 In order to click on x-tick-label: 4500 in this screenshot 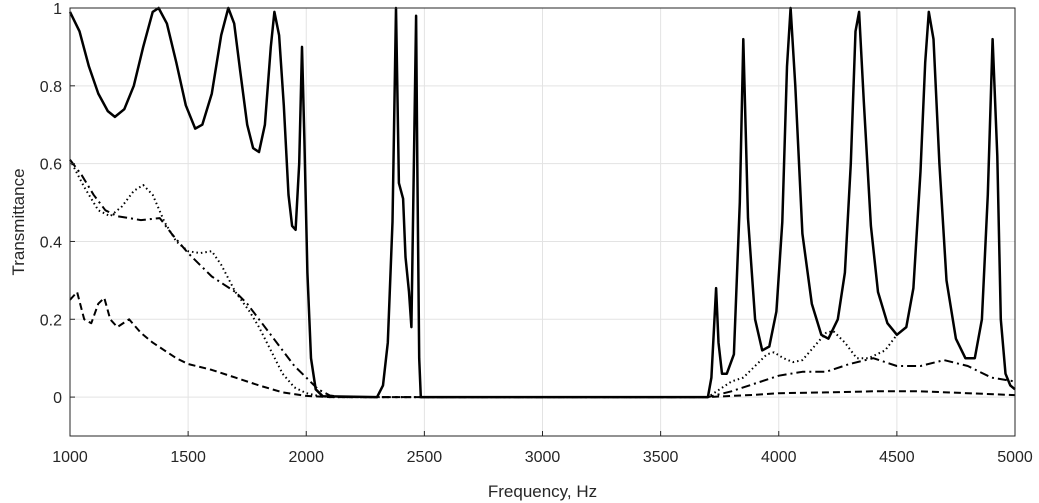, I will do `click(897, 457)`.